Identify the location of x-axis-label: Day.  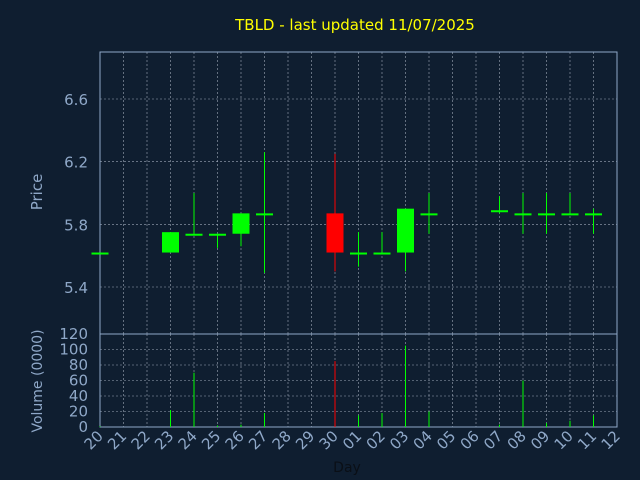
(347, 468).